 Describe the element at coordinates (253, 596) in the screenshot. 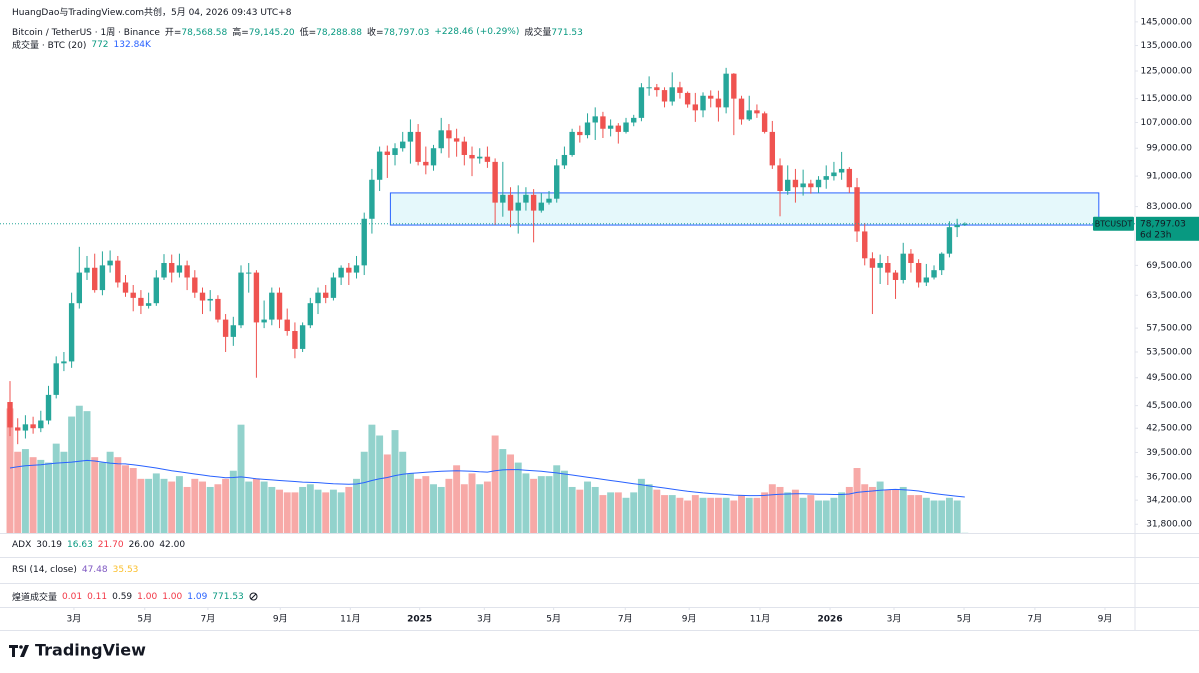

I see `hidden-icon` at that location.